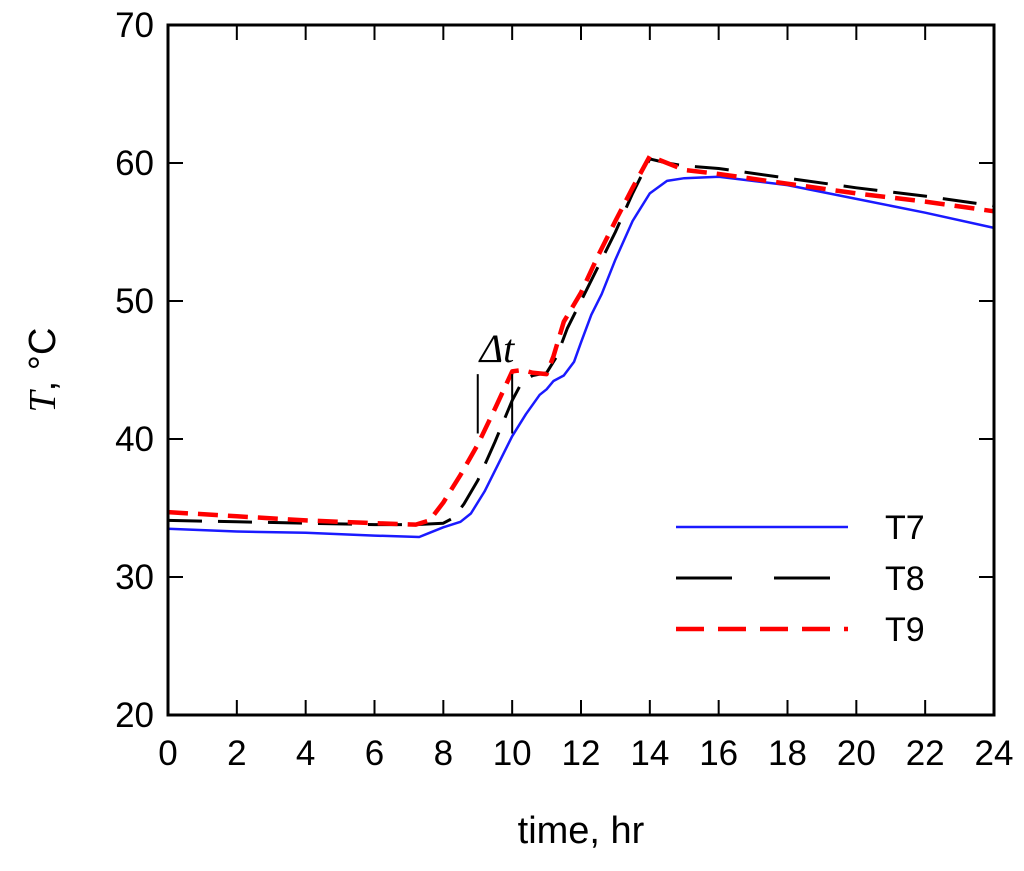  What do you see at coordinates (305, 753) in the screenshot?
I see `x-tick-label: 4` at bounding box center [305, 753].